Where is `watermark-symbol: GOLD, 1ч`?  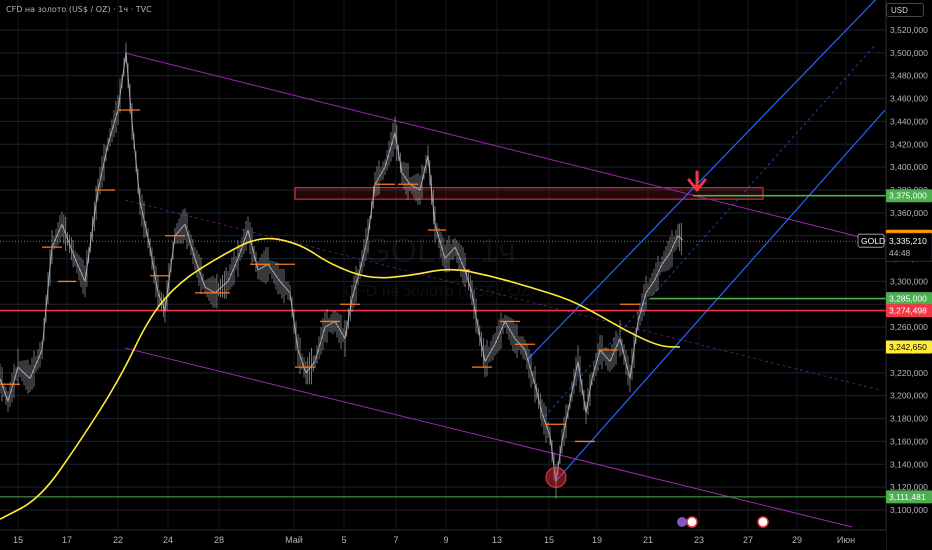 watermark-symbol: GOLD, 1ч is located at coordinates (440, 251).